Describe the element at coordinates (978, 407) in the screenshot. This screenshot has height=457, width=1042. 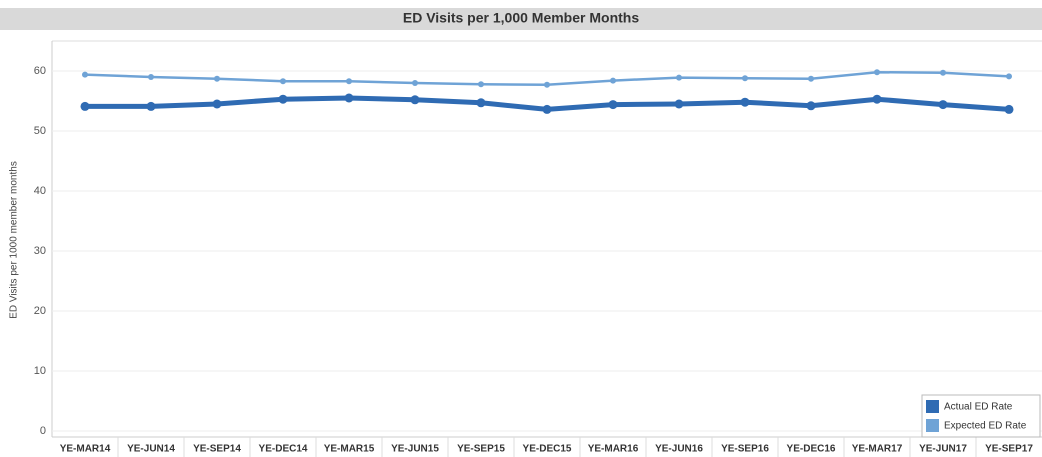
I see `legend-label: Actual ED Rate` at that location.